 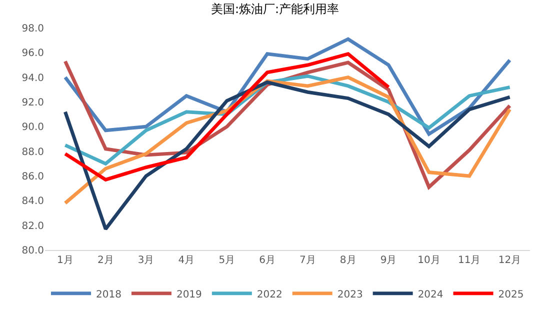 I want to click on y-tick-label: 90.0, so click(x=33, y=128).